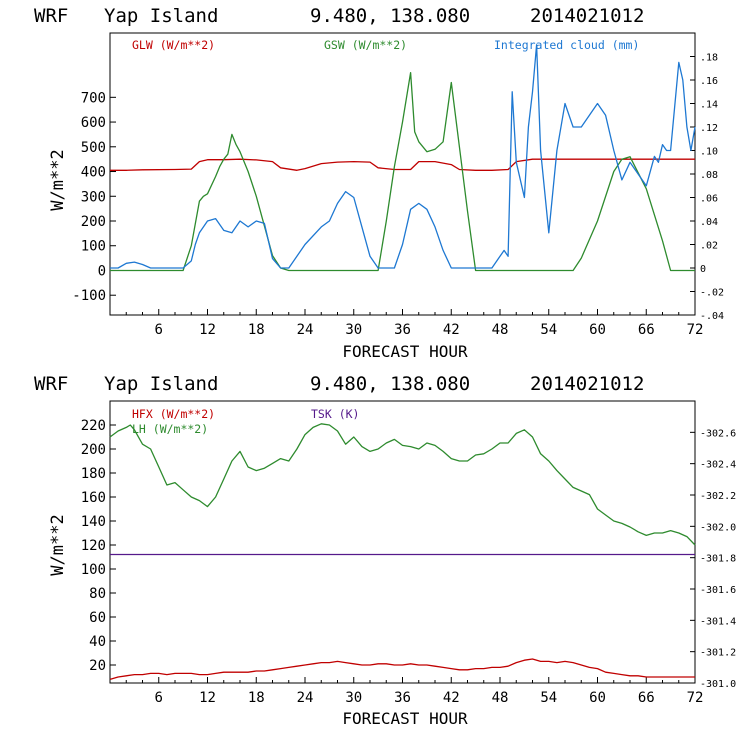 The height and width of the screenshot is (740, 740). Describe the element at coordinates (718, 621) in the screenshot. I see `bottom-y2tick-label: -301.4` at that location.